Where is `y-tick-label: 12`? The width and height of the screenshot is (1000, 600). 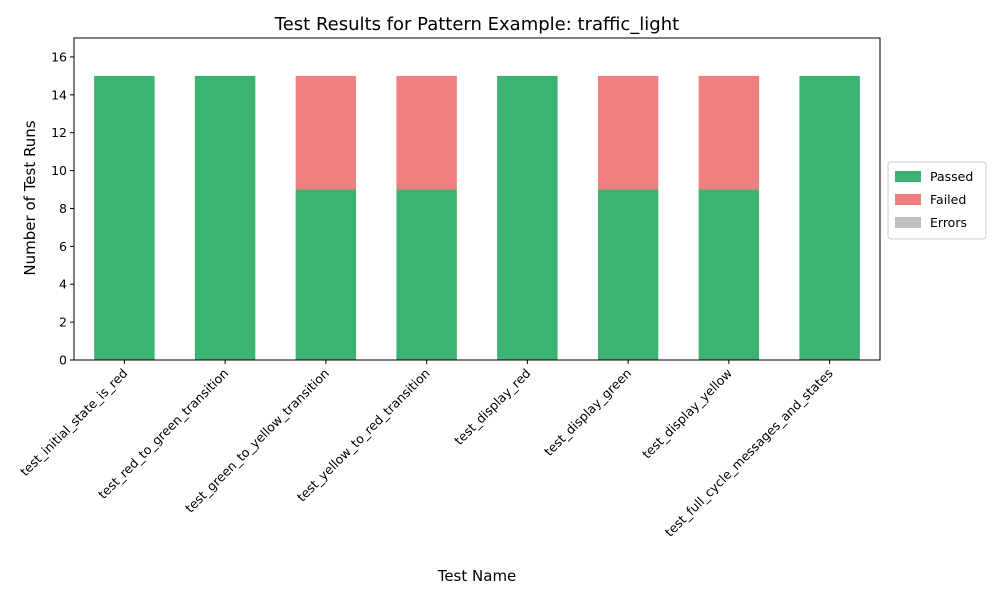 y-tick-label: 12 is located at coordinates (59, 132).